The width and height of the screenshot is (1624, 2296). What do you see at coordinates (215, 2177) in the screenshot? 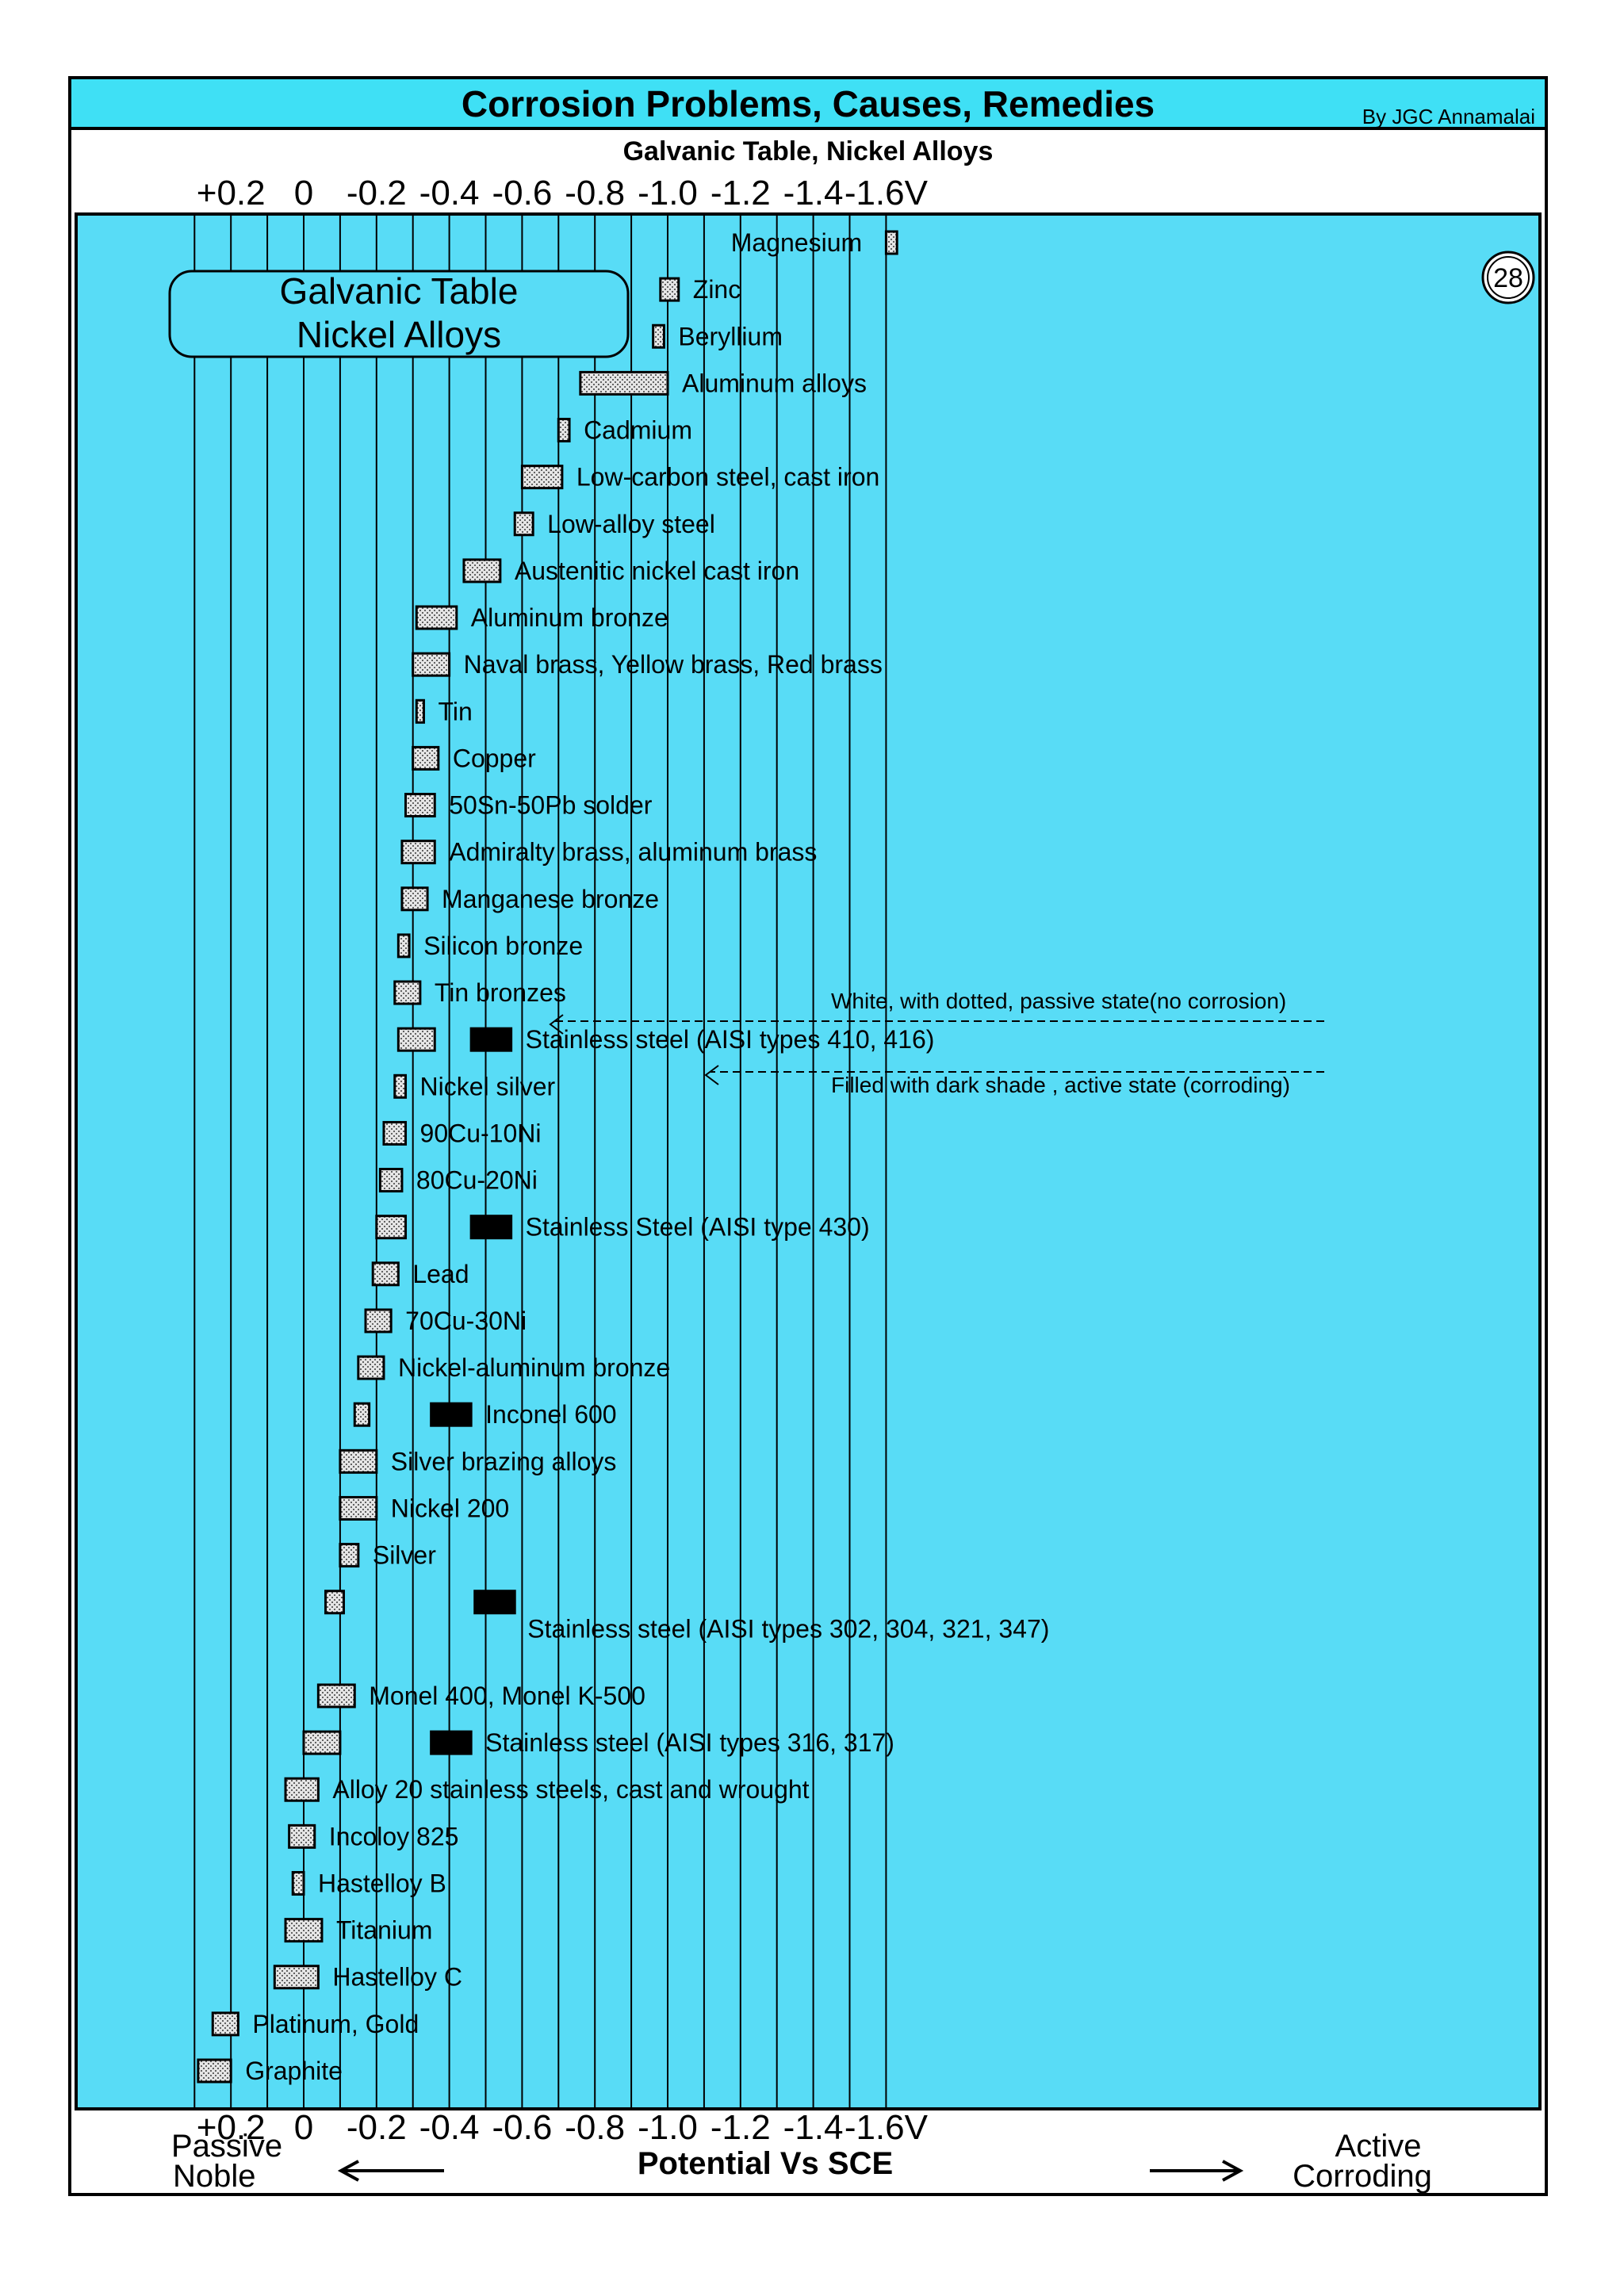
I see `noble-label: Noble` at bounding box center [215, 2177].